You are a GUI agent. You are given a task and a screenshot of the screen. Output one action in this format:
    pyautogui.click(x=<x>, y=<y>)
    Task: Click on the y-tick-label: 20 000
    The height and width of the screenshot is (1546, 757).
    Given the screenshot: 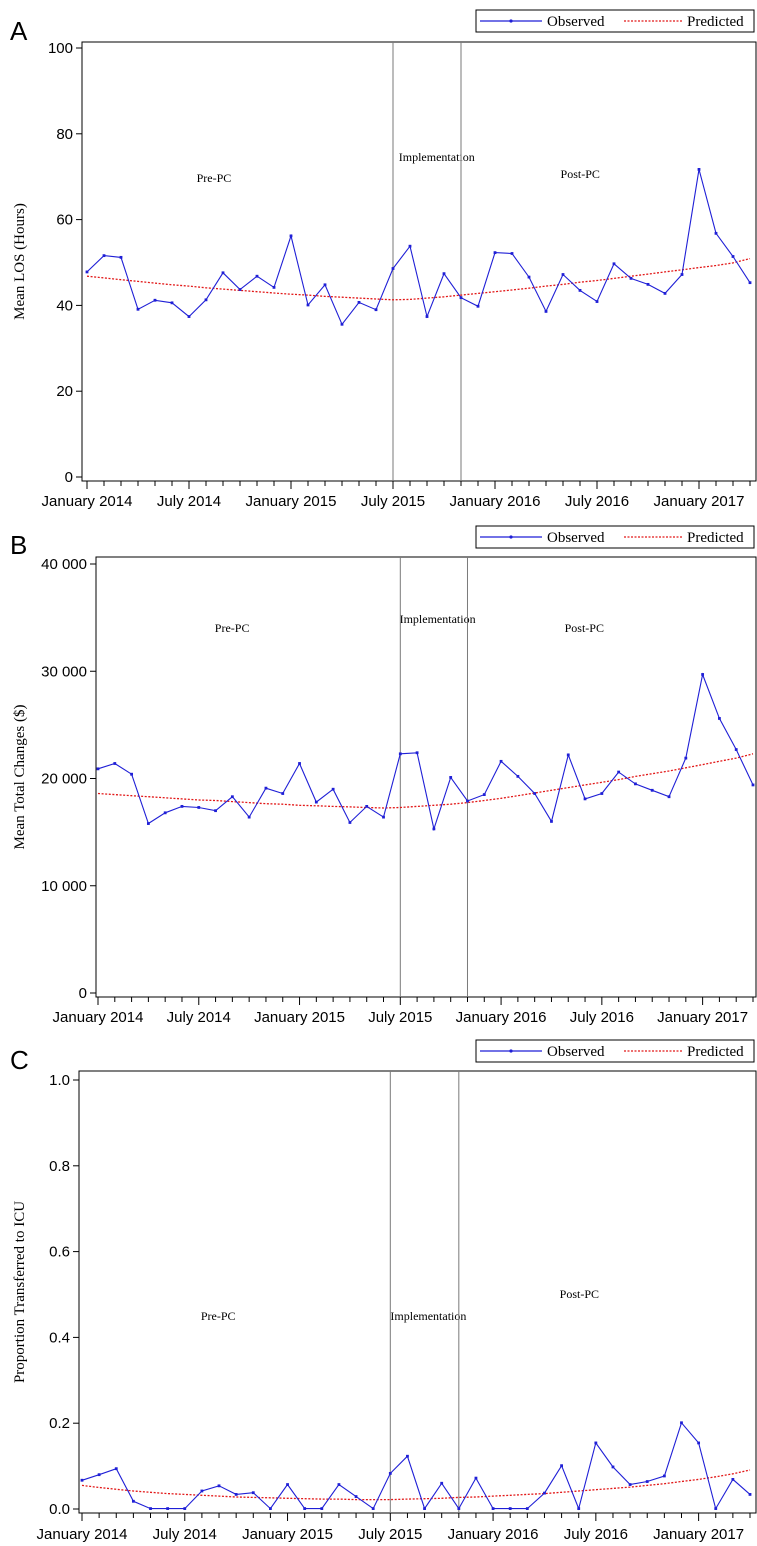 What is the action you would take?
    pyautogui.click(x=64, y=779)
    